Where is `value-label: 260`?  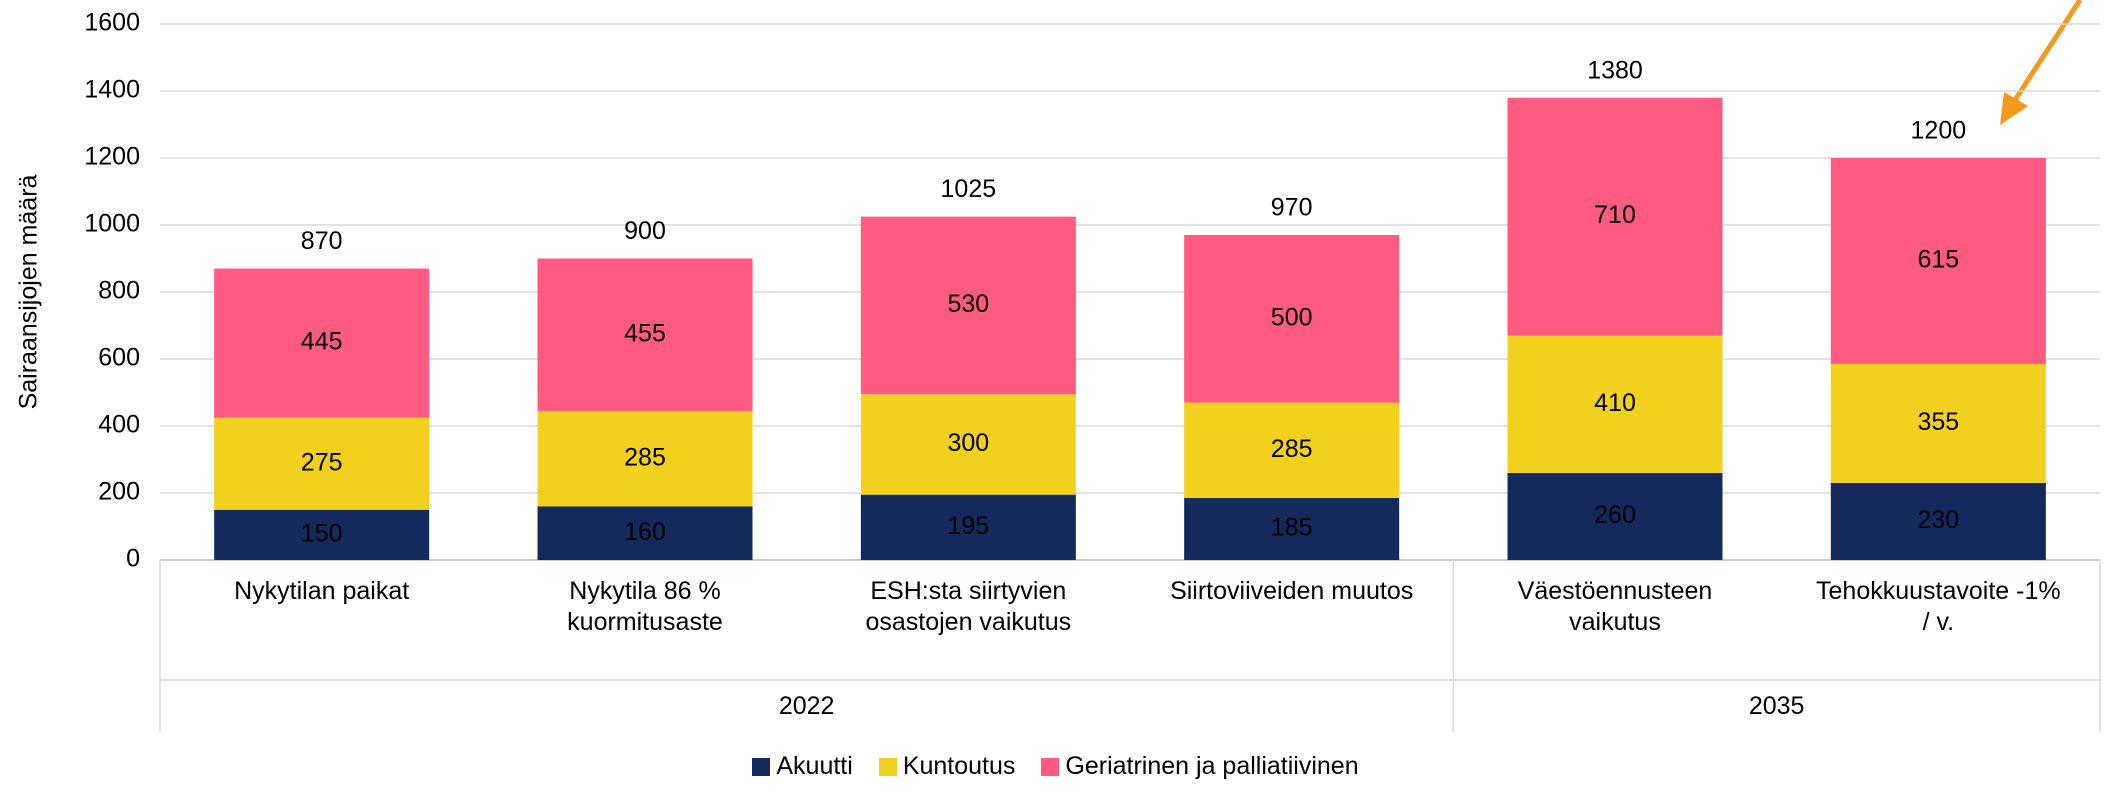 value-label: 260 is located at coordinates (1615, 515).